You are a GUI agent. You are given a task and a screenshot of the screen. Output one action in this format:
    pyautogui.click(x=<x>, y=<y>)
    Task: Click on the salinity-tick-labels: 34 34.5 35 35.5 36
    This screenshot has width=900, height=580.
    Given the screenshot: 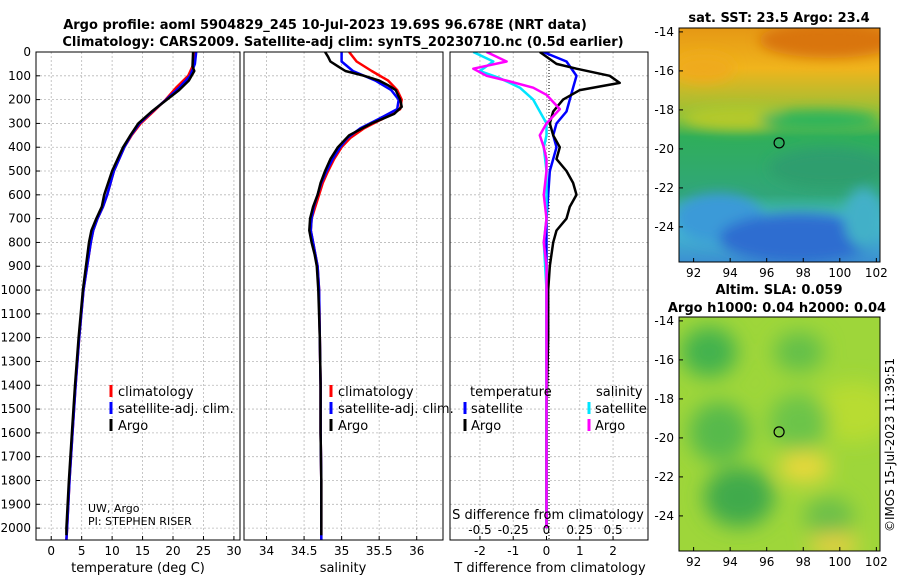 What is the action you would take?
    pyautogui.click(x=341, y=547)
    